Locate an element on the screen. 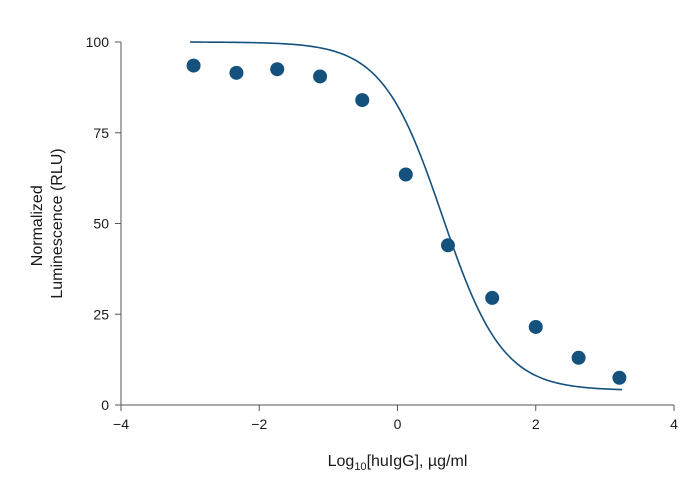  x-axis-title: Log10[huIgG], µg/ml is located at coordinates (398, 463).